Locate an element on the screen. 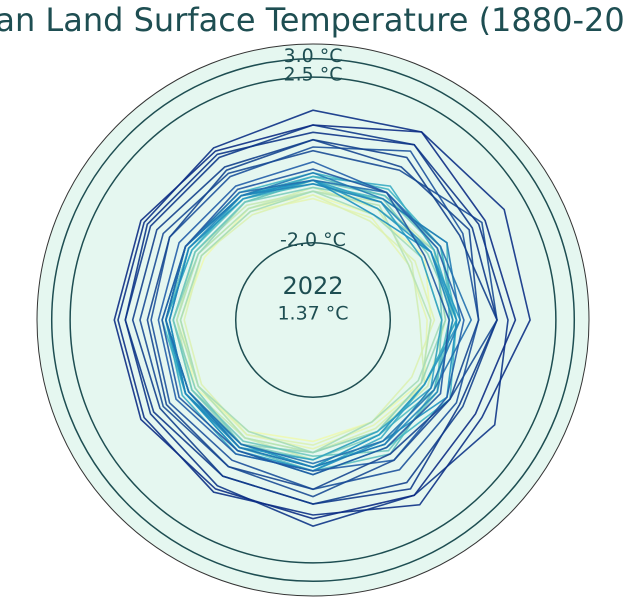  r-tick-label: 2.5 °C is located at coordinates (312, 75).